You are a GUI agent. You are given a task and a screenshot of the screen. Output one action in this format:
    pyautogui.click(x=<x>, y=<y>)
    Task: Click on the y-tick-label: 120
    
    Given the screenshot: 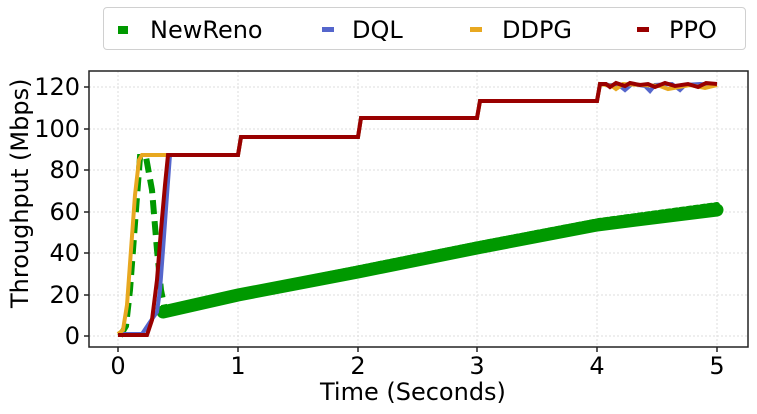 What is the action you would take?
    pyautogui.click(x=57, y=87)
    